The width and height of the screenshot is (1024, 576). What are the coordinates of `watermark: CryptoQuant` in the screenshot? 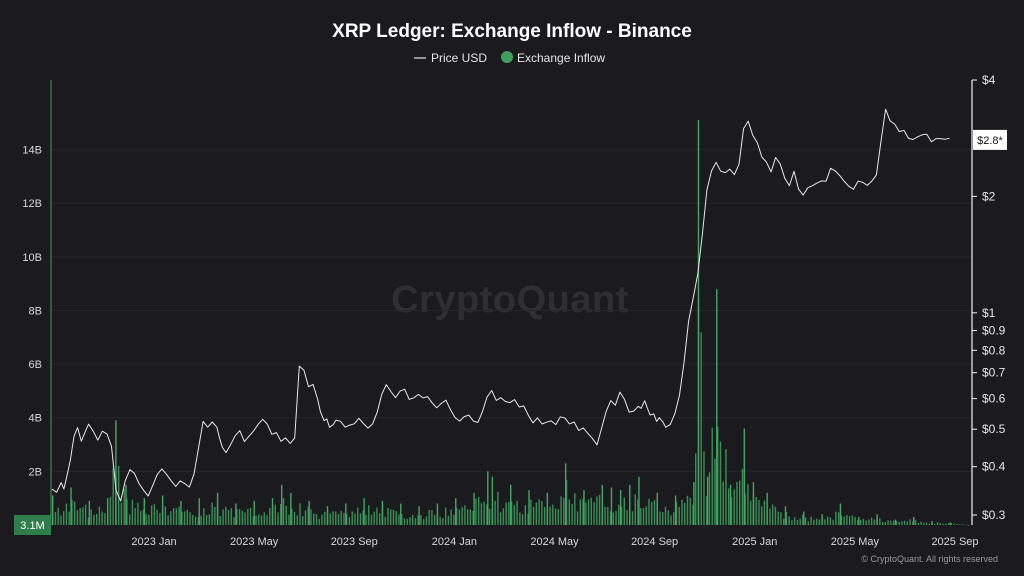 It's located at (510, 300).